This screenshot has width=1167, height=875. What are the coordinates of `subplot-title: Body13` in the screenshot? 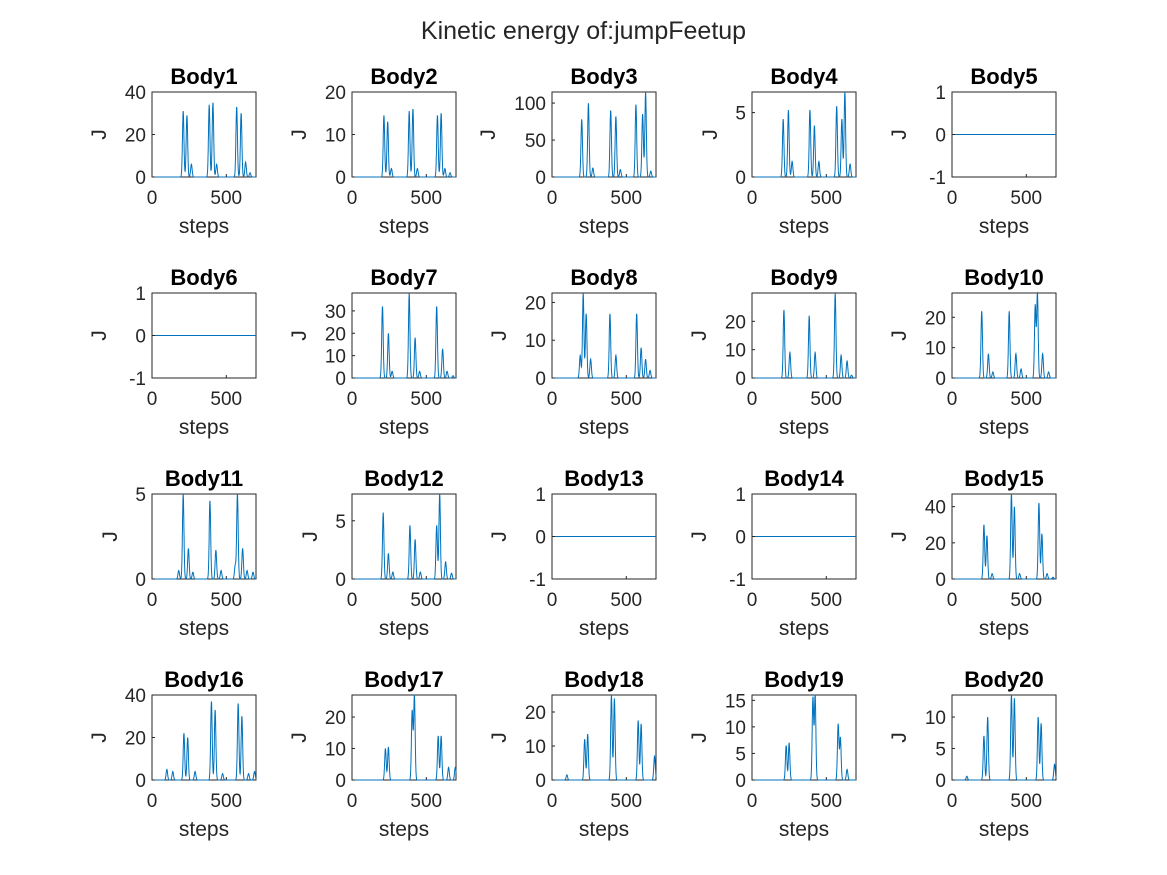 It's located at (603, 478).